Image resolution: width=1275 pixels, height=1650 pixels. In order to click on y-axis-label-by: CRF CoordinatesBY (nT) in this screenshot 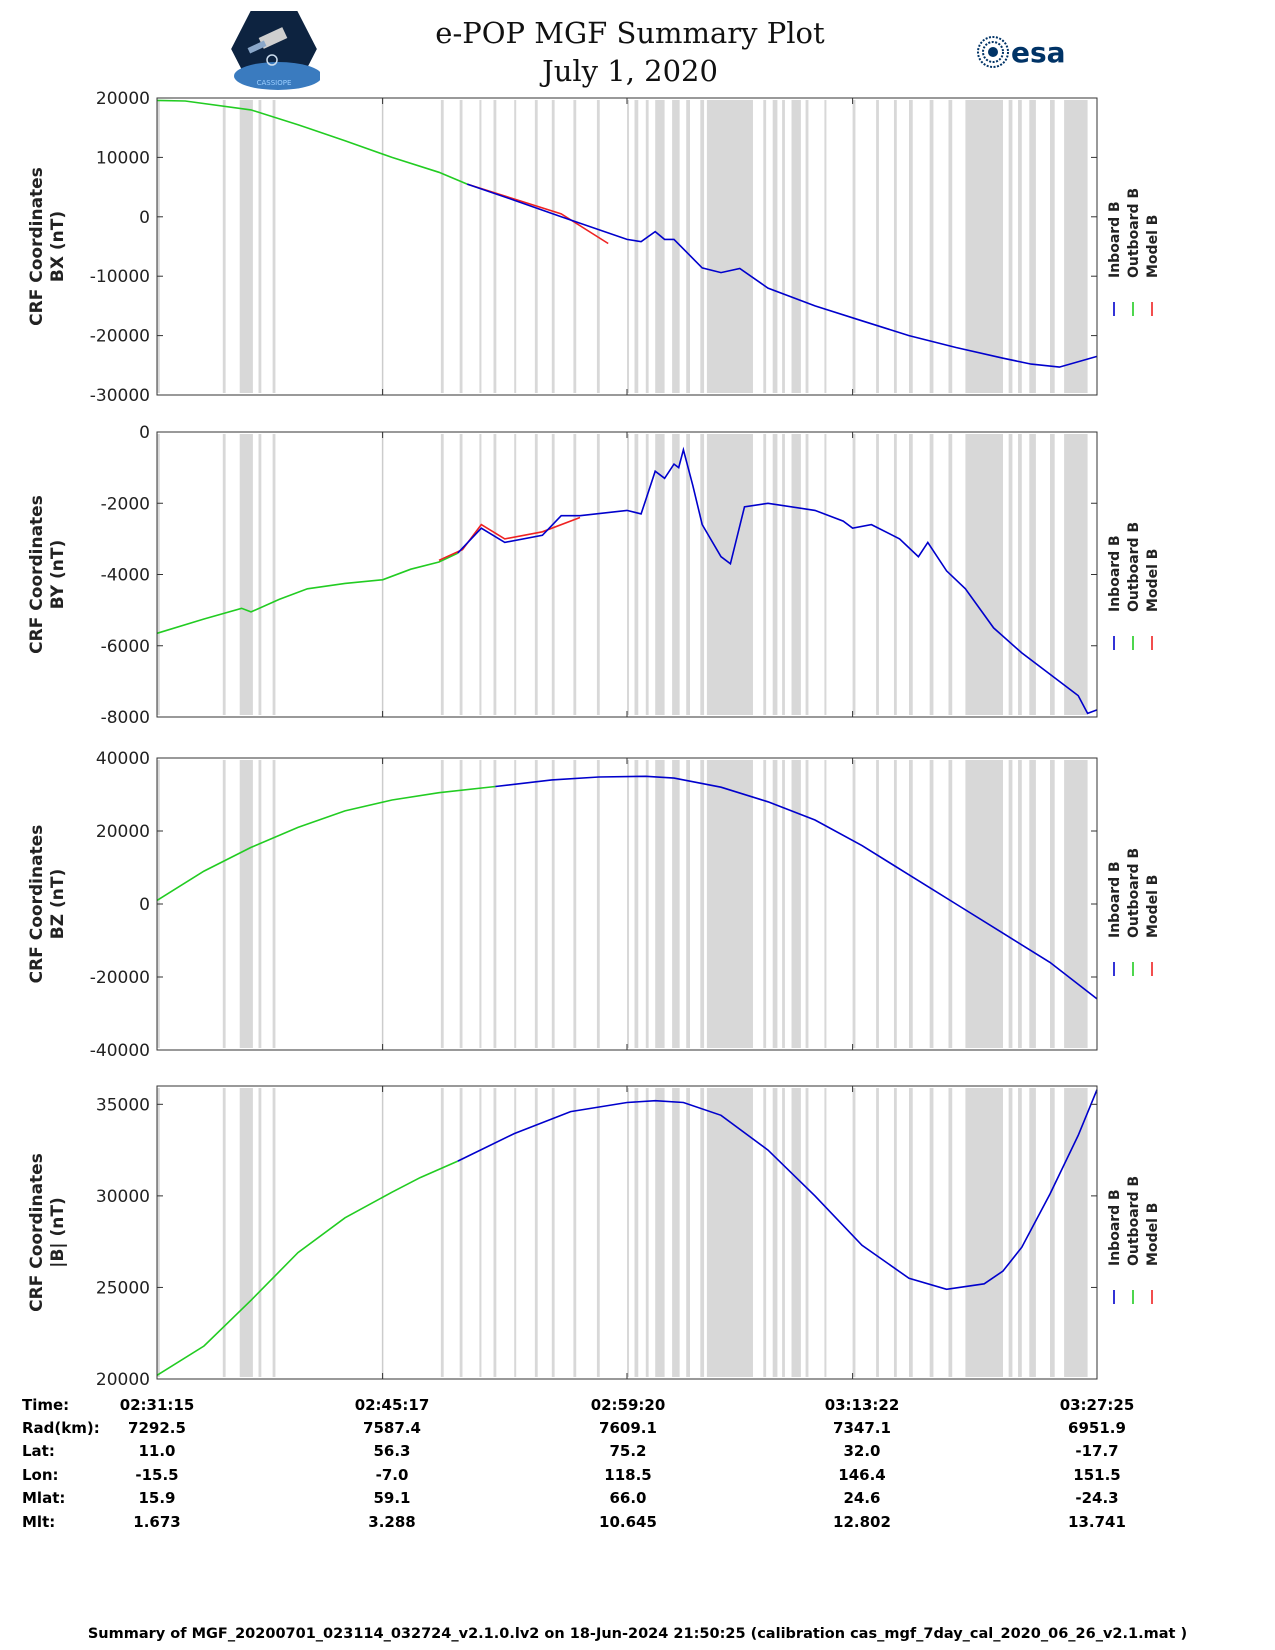, I will do `click(47, 574)`.